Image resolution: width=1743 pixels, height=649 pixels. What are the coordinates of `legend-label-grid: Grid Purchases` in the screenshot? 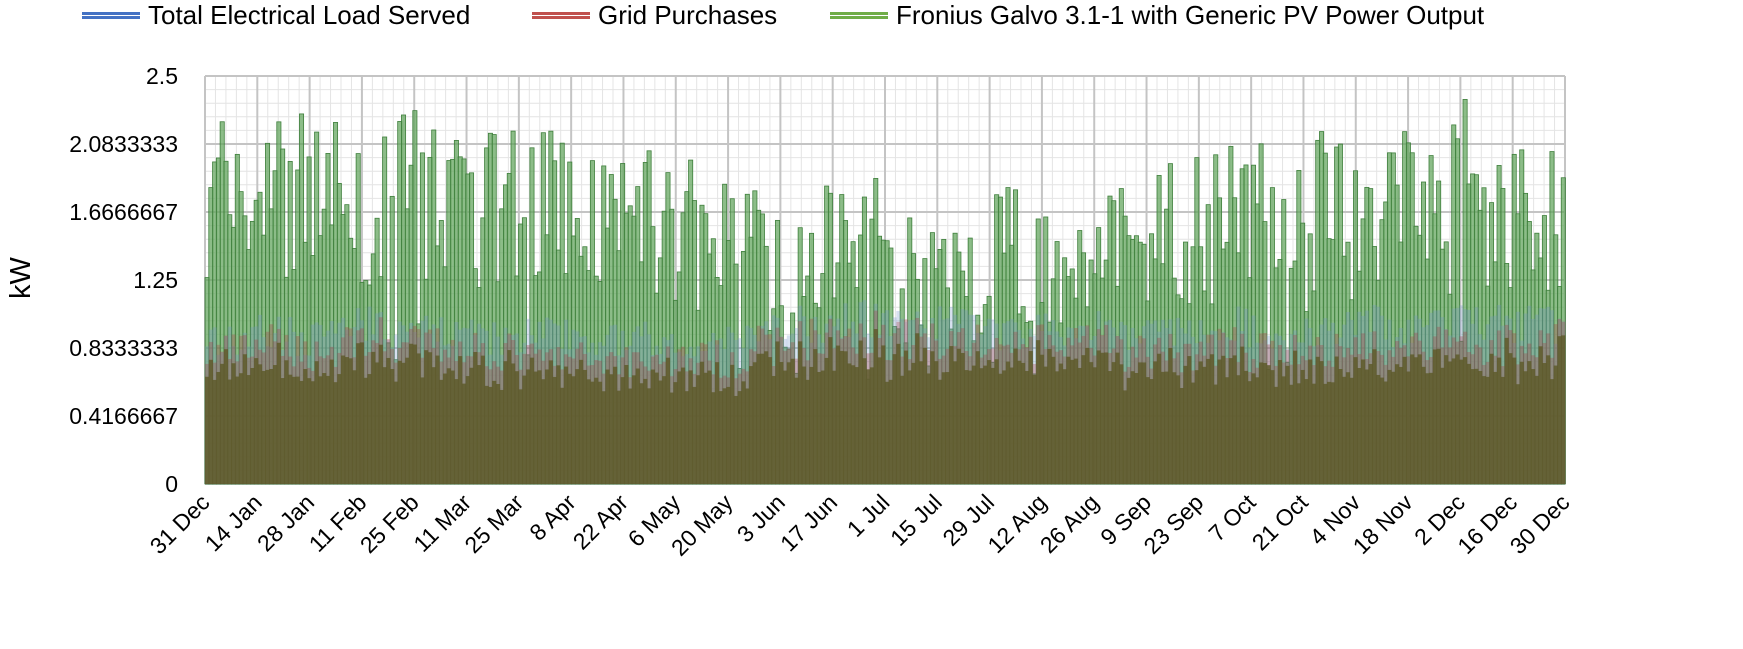 It's located at (688, 15).